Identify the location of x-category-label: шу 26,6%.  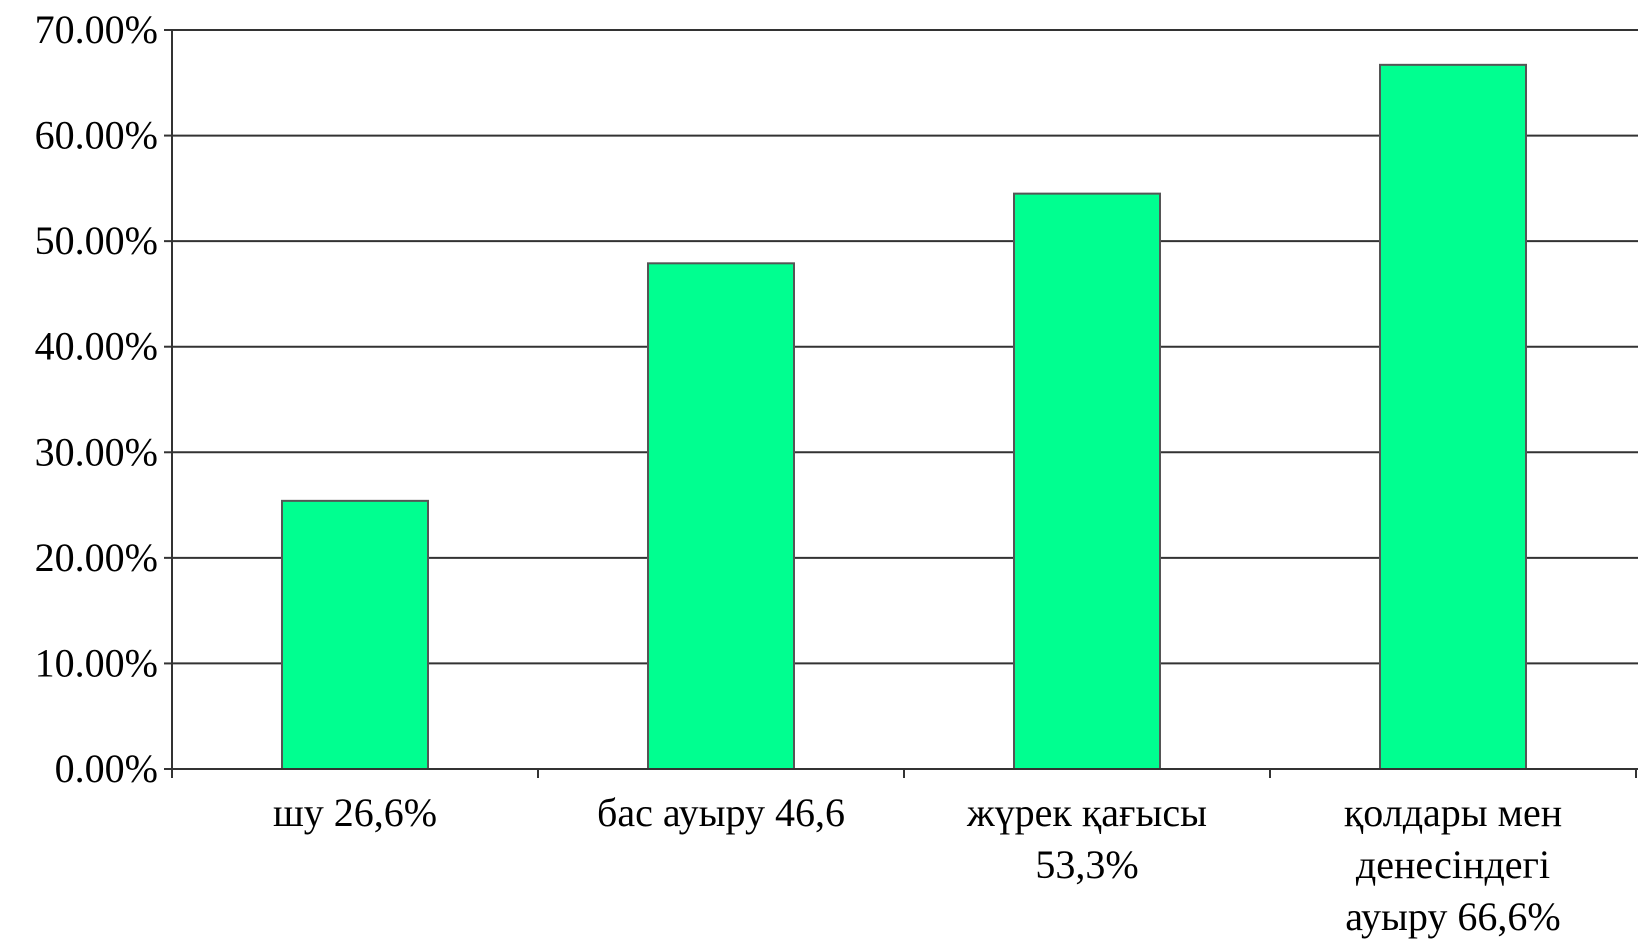
(355, 812).